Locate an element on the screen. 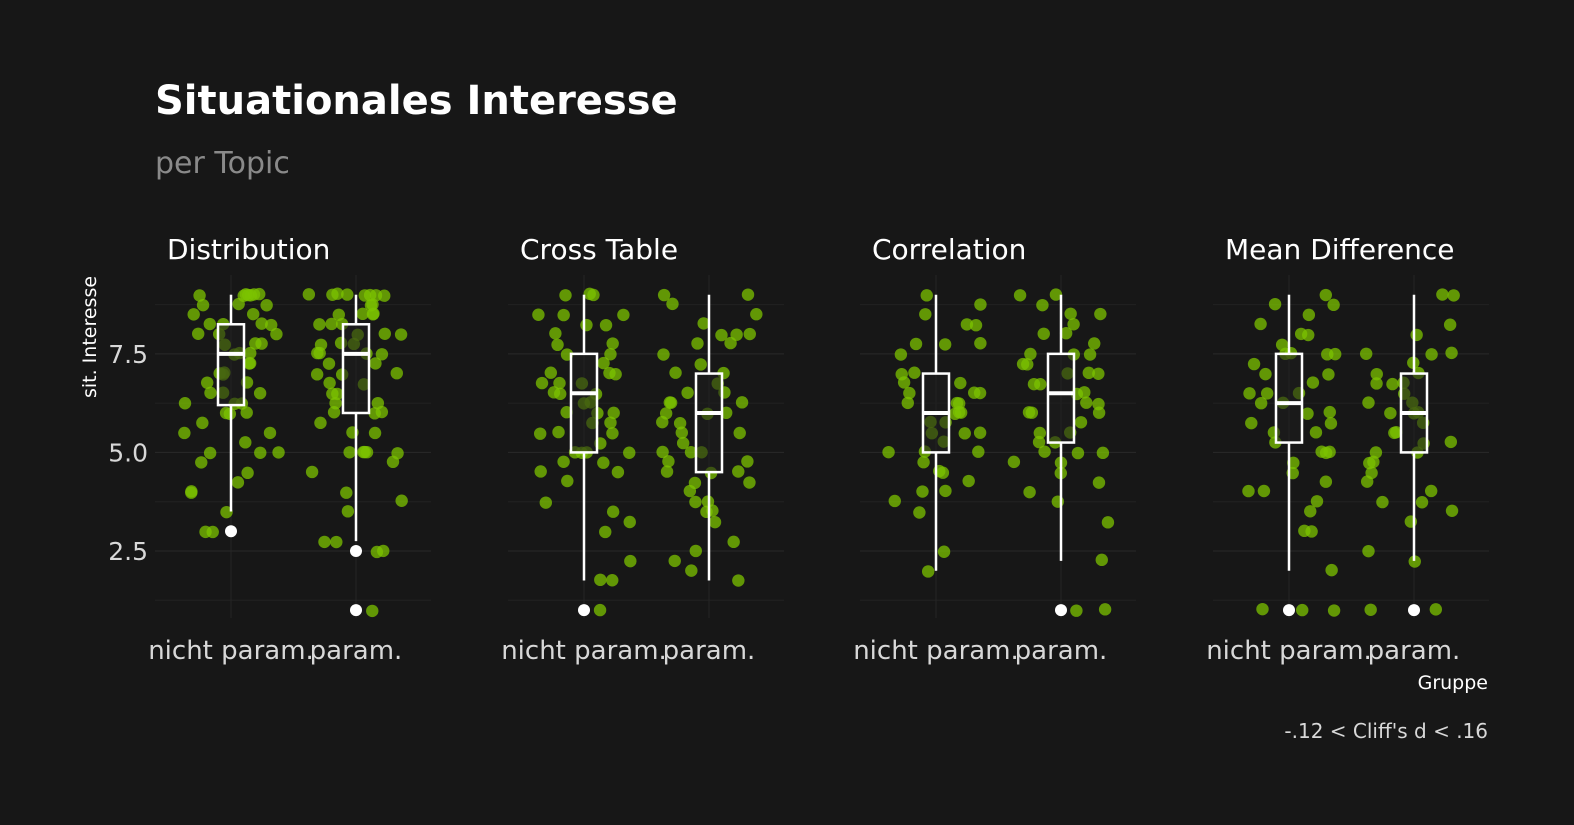 The height and width of the screenshot is (825, 1574). facet-title: Correlation is located at coordinates (949, 249).